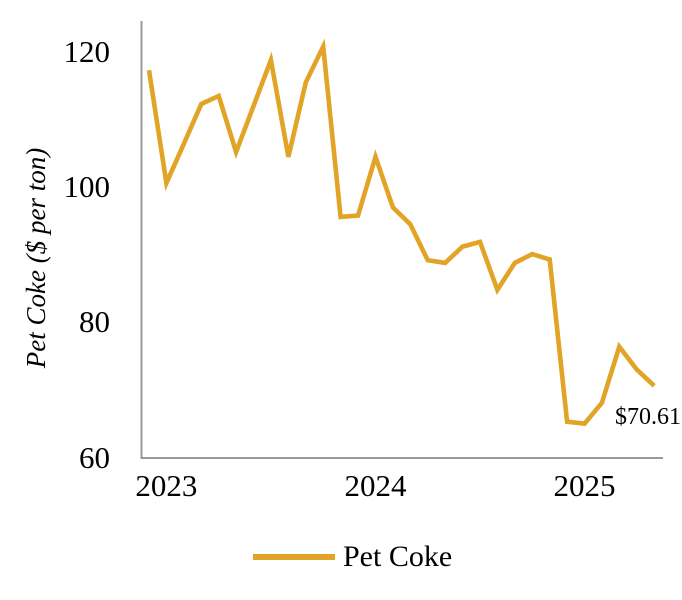  What do you see at coordinates (94, 322) in the screenshot?
I see `y-tick-label: 80` at bounding box center [94, 322].